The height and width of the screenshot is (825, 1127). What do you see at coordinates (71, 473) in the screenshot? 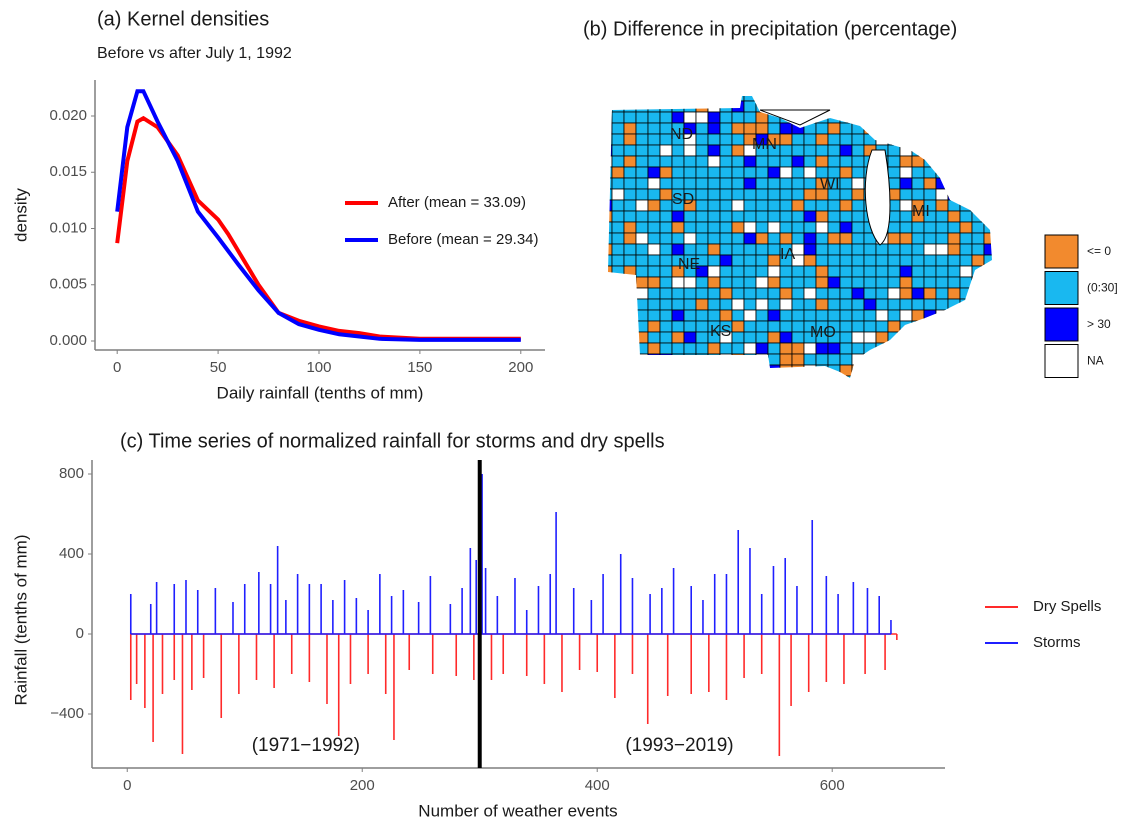
I see `y-tick-label: 800` at bounding box center [71, 473].